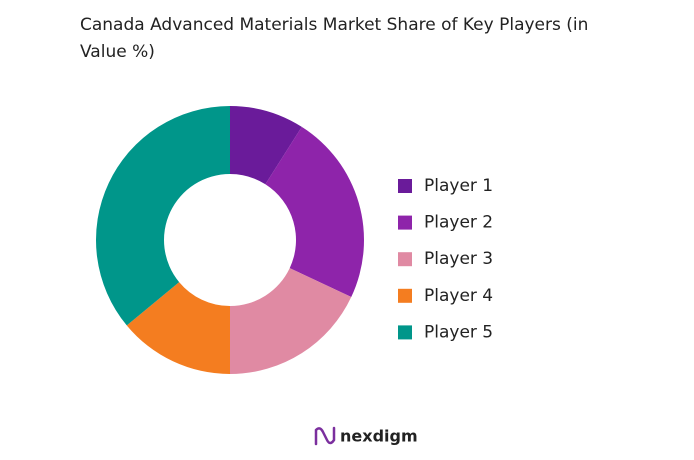 The height and width of the screenshot is (460, 694). I want to click on logo: nexdigm, so click(366, 436).